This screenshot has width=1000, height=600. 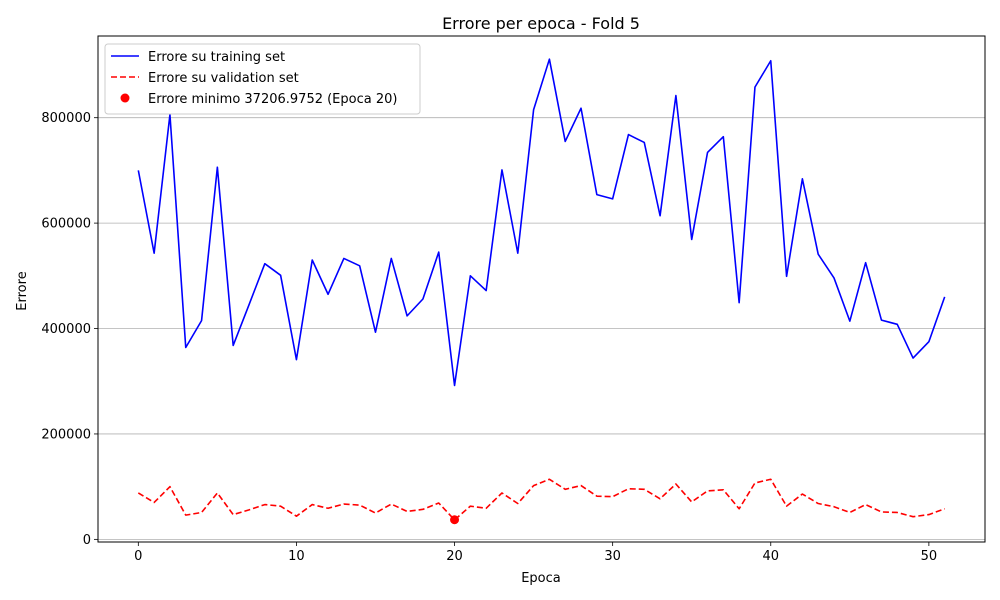 What do you see at coordinates (541, 23) in the screenshot?
I see `chart-title: Errore per epoca - Fold 5` at bounding box center [541, 23].